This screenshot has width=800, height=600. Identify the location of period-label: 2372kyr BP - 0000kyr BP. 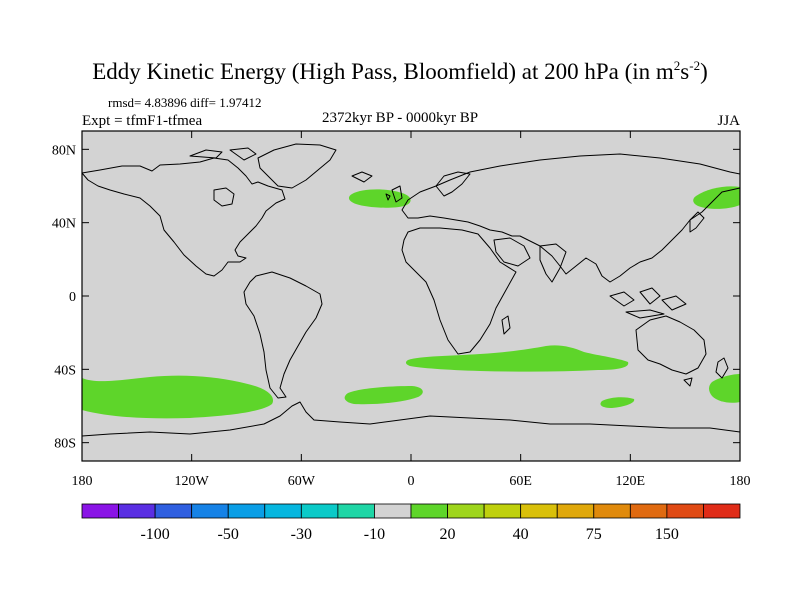
(400, 118).